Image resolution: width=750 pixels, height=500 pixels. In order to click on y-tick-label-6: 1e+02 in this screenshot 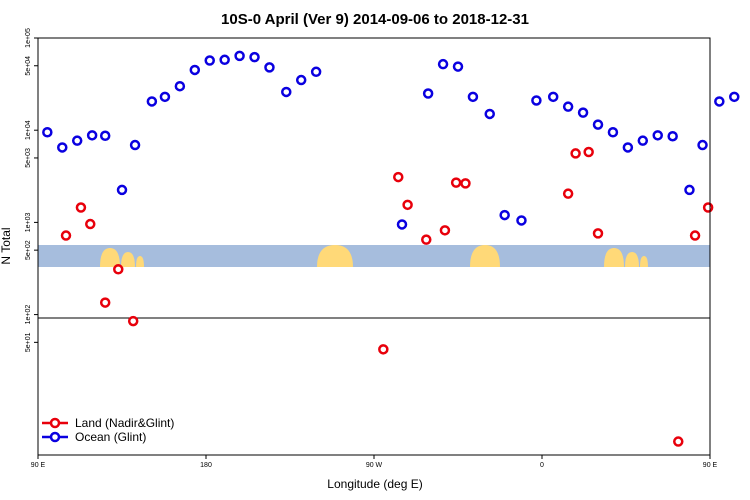, I will do `click(28, 315)`.